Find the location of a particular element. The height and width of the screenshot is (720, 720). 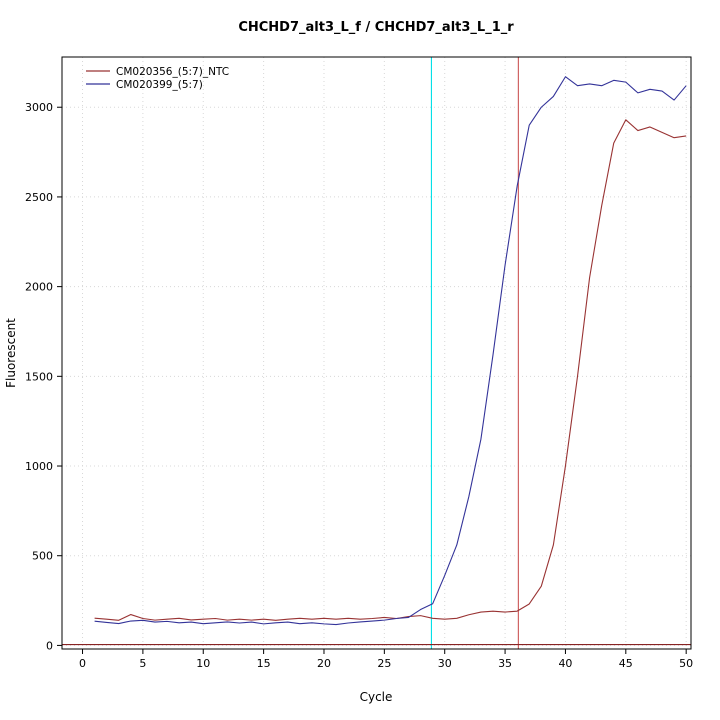

x-tick-label: 45 is located at coordinates (626, 663).